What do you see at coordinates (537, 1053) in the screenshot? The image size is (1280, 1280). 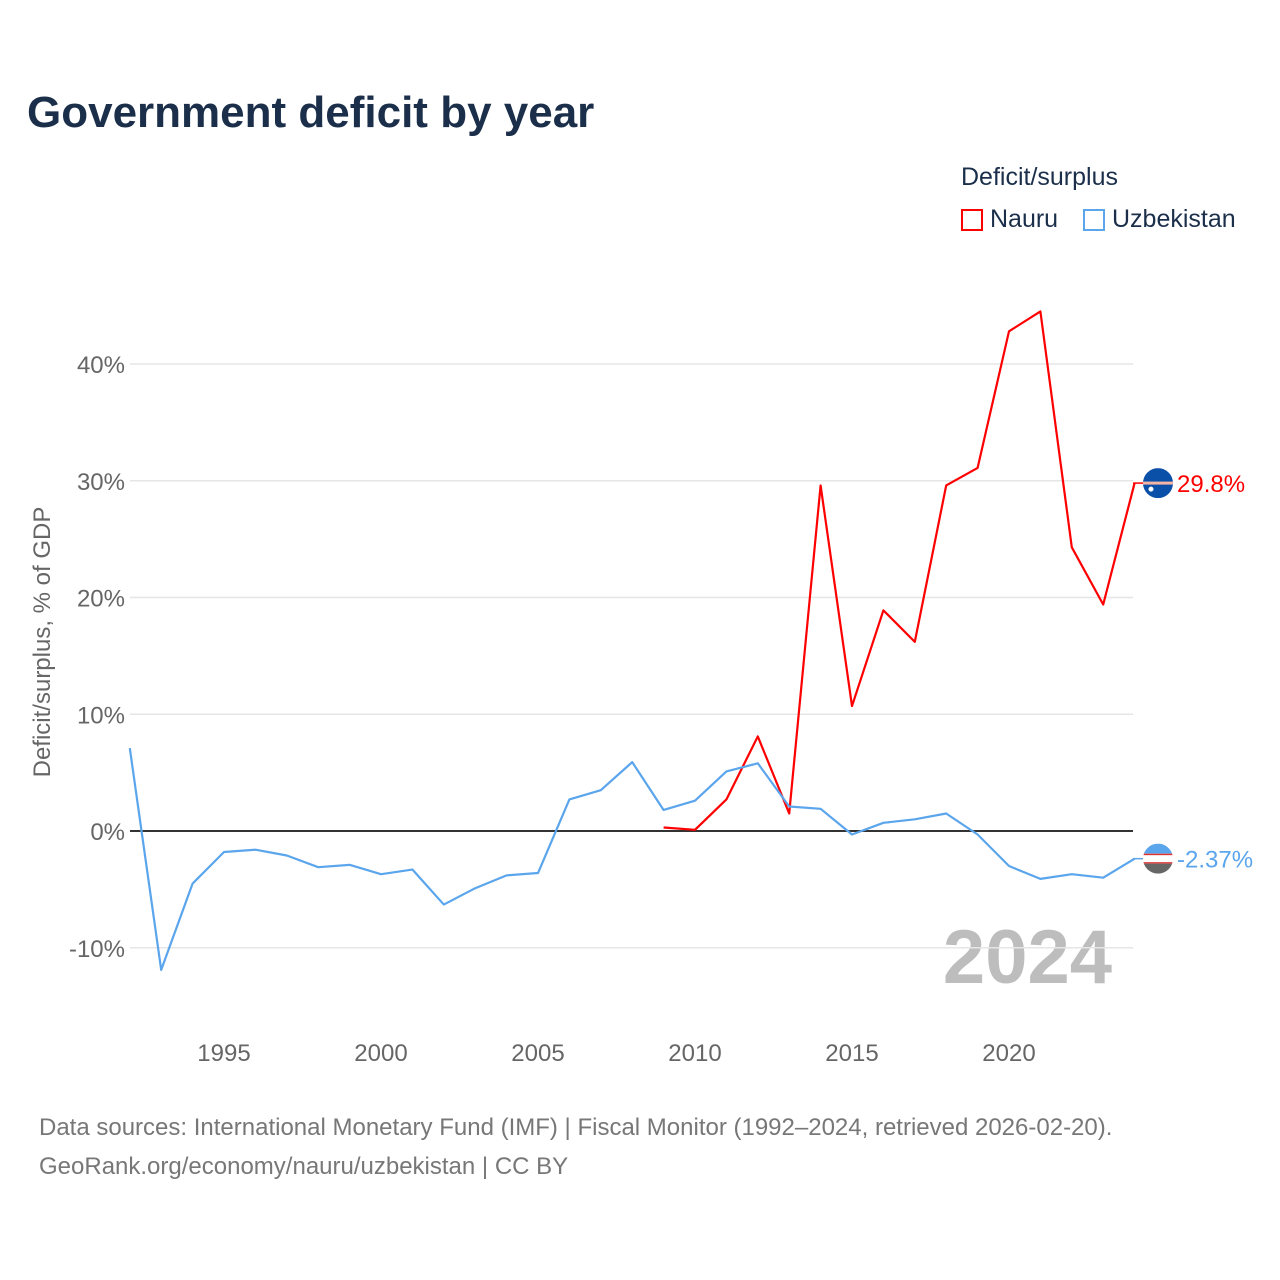 I see `x-tick-label: 2005` at bounding box center [537, 1053].